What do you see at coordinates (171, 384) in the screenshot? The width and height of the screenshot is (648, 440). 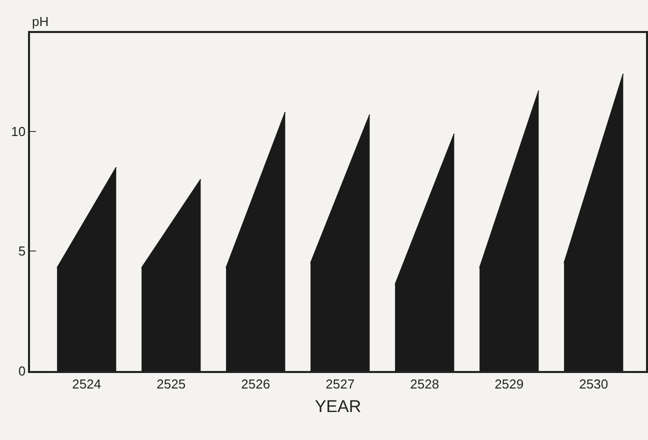 I see `x-tick-label: 2525` at bounding box center [171, 384].